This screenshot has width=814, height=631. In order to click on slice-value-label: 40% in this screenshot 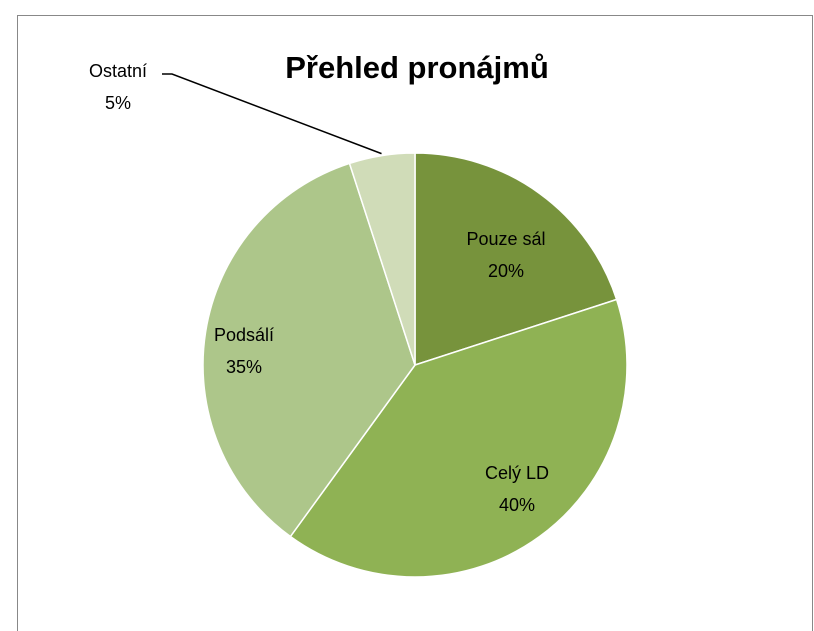, I will do `click(517, 505)`.